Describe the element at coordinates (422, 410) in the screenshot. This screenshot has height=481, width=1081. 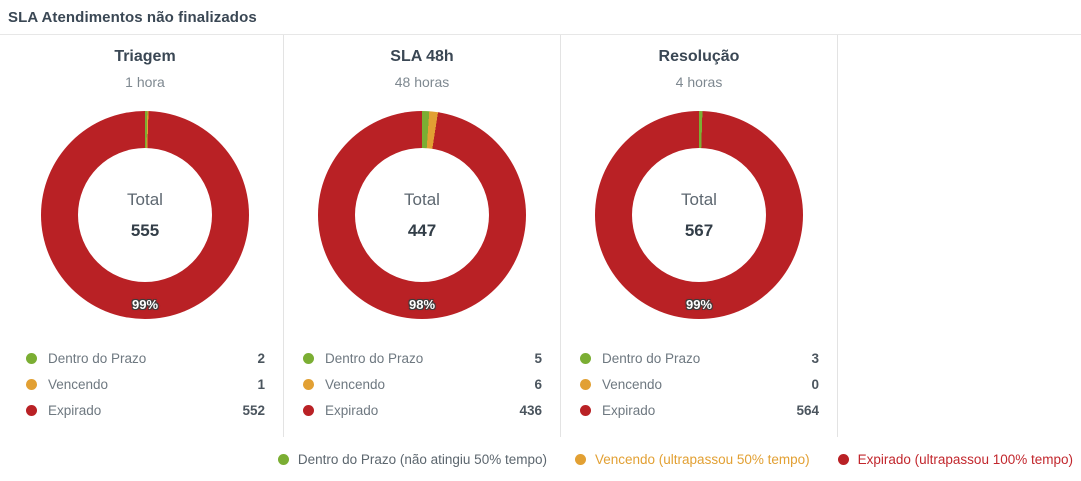
I see `legend-row-expirado: Expirado 436` at that location.